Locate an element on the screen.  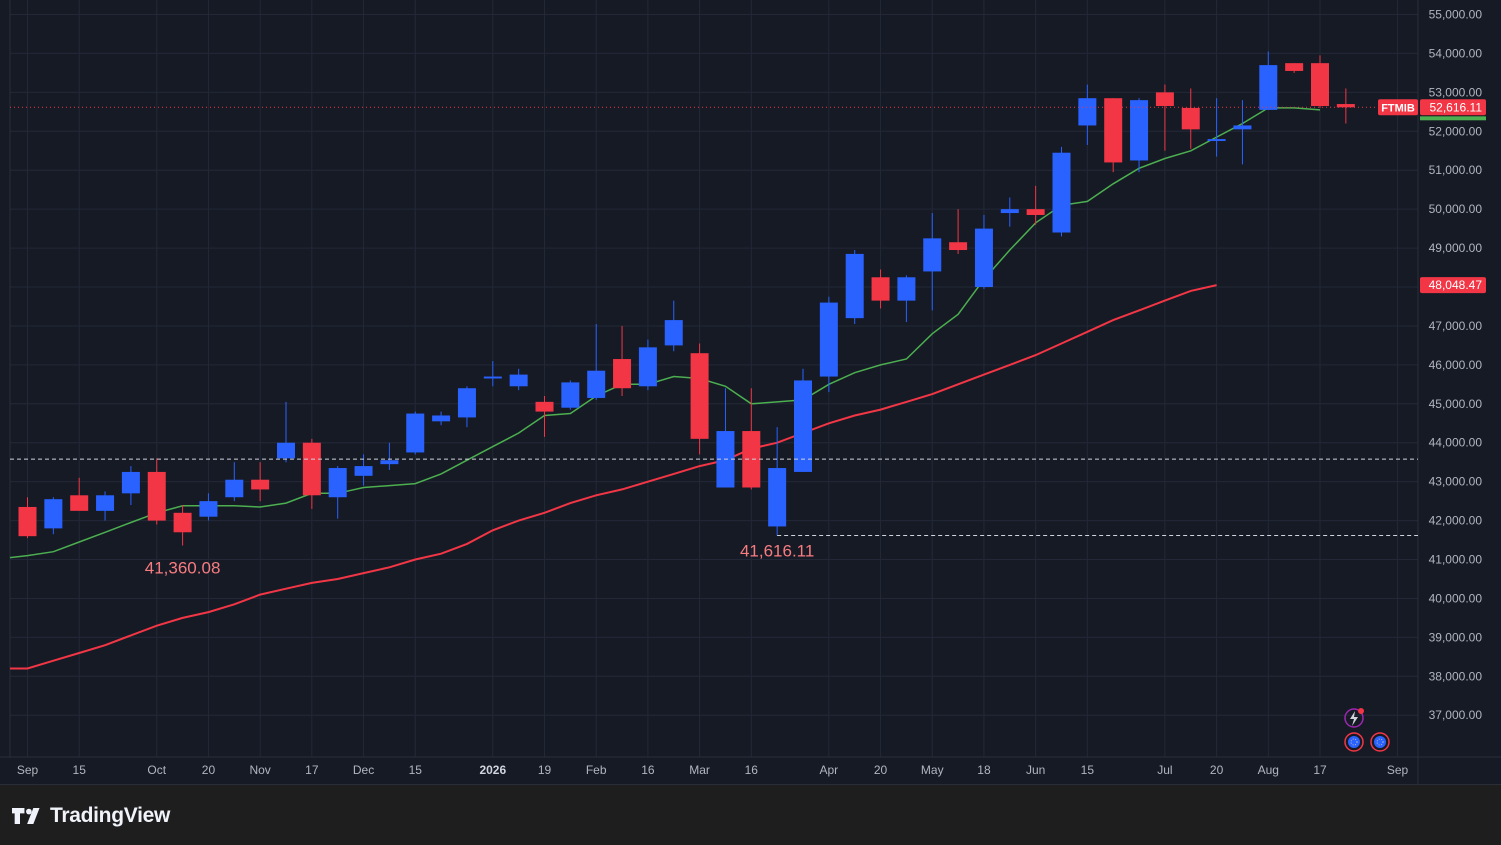
time-tick-label: 20 is located at coordinates (881, 770).